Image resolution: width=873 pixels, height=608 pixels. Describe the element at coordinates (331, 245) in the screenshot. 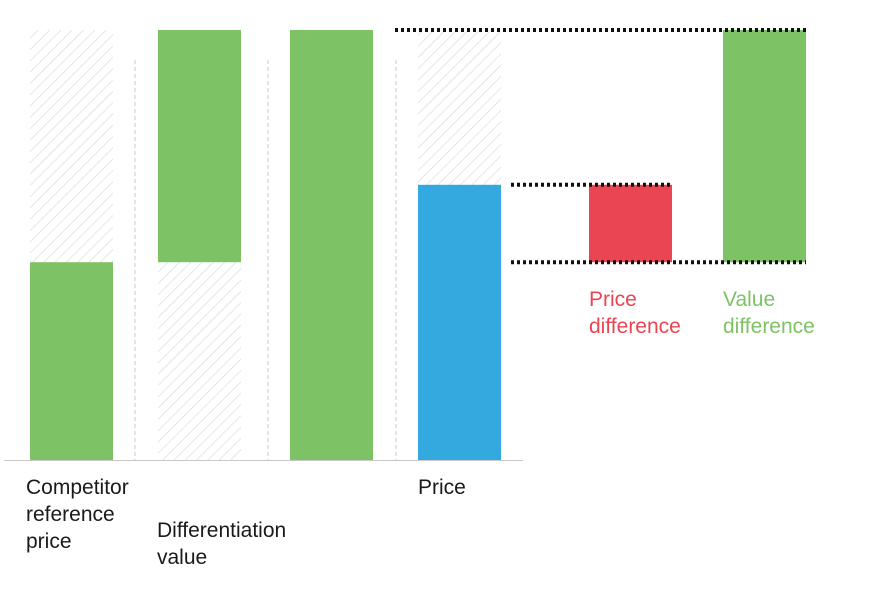

I see `bar-value-total` at that location.